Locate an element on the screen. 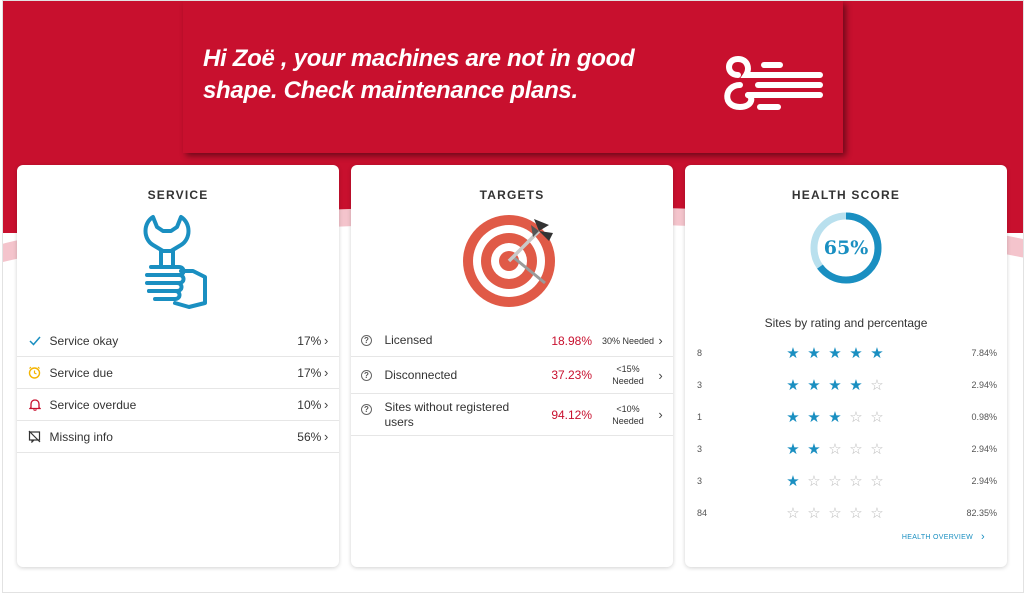 The image size is (1028, 599). targets-row-licensed: ? Licensed 18.98% 30% Needed › is located at coordinates (512, 341).